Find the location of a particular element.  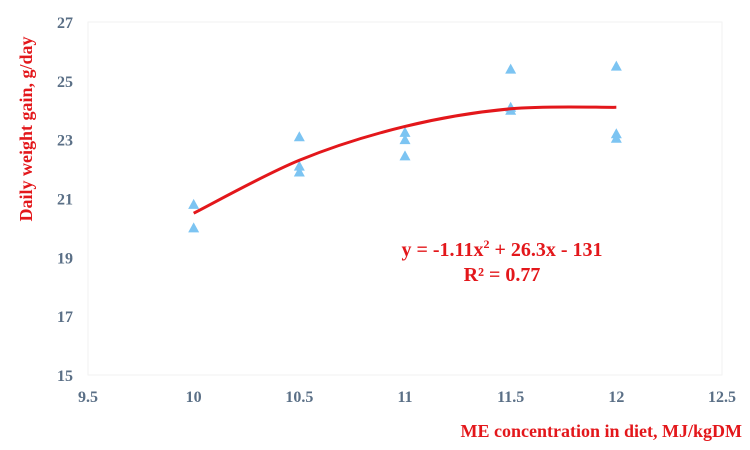

x-tick-label: 10.5 is located at coordinates (299, 397).